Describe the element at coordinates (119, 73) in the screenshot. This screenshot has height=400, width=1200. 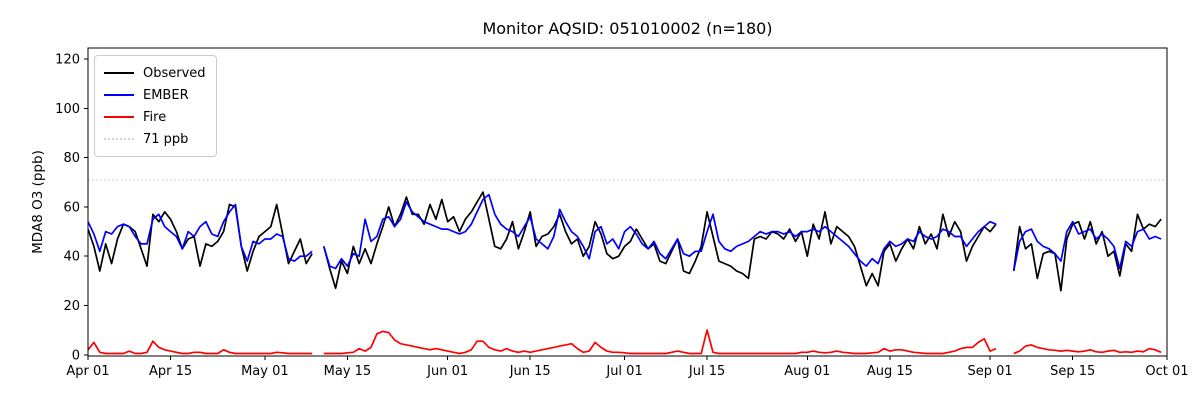
I see `observed-line-swatch` at that location.